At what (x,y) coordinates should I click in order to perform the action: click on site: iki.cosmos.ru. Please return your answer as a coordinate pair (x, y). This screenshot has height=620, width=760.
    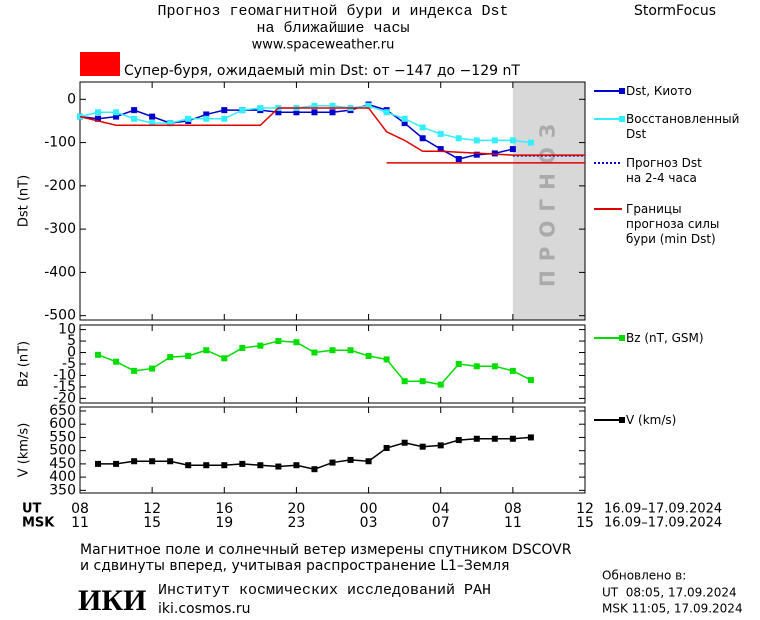
    Looking at the image, I should click on (204, 609).